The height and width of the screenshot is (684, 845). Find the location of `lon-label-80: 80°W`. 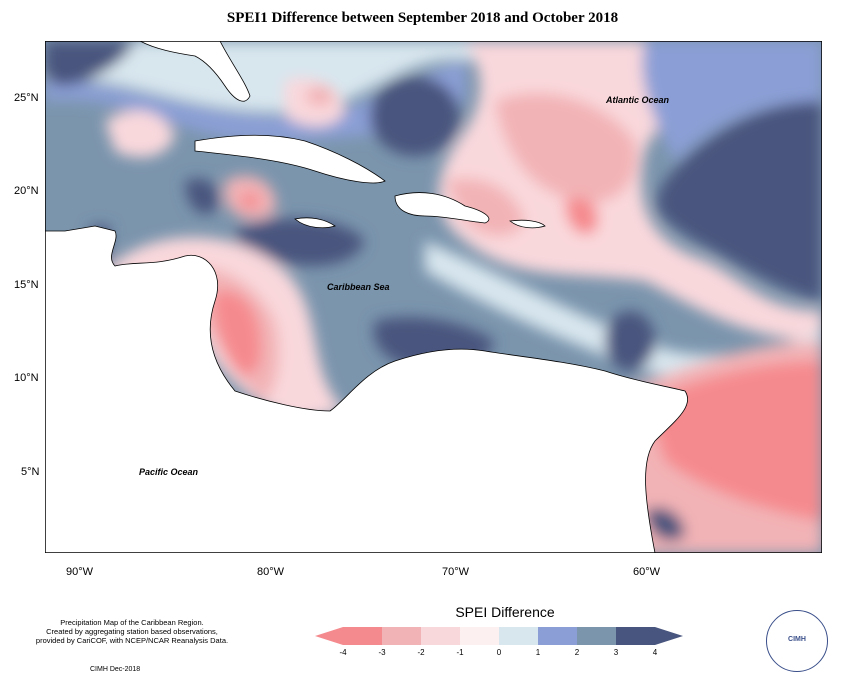

lon-label-80: 80°W is located at coordinates (271, 572).